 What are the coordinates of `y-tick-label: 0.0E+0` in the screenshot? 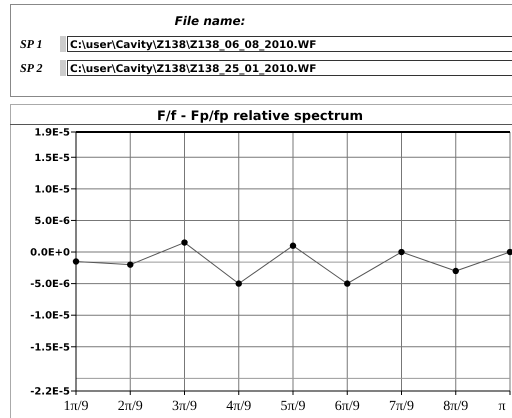 It's located at (50, 253).